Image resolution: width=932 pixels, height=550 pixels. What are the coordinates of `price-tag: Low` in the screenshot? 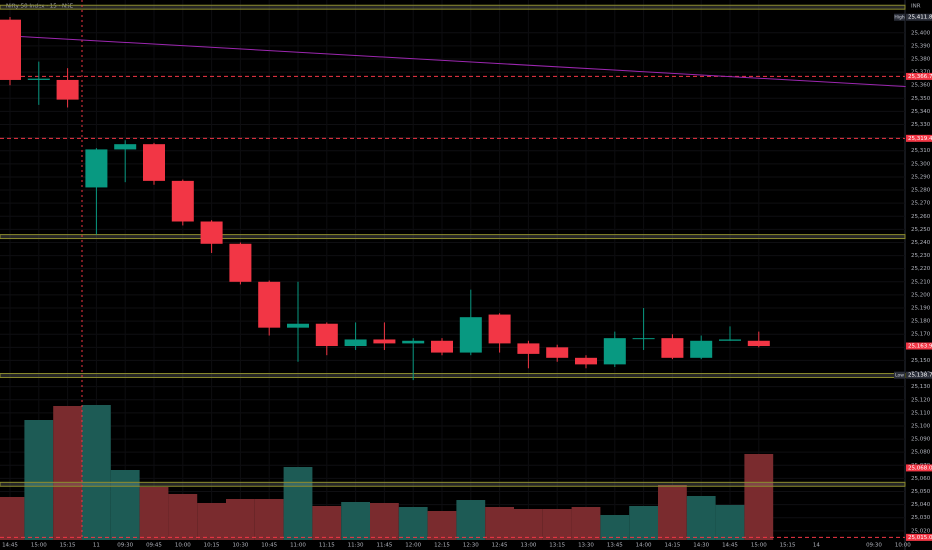 It's located at (899, 376).